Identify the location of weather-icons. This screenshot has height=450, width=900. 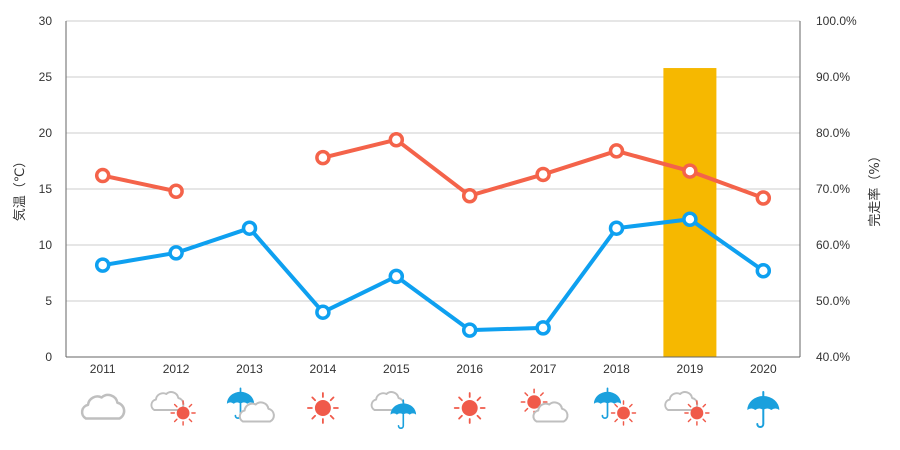
(430, 408).